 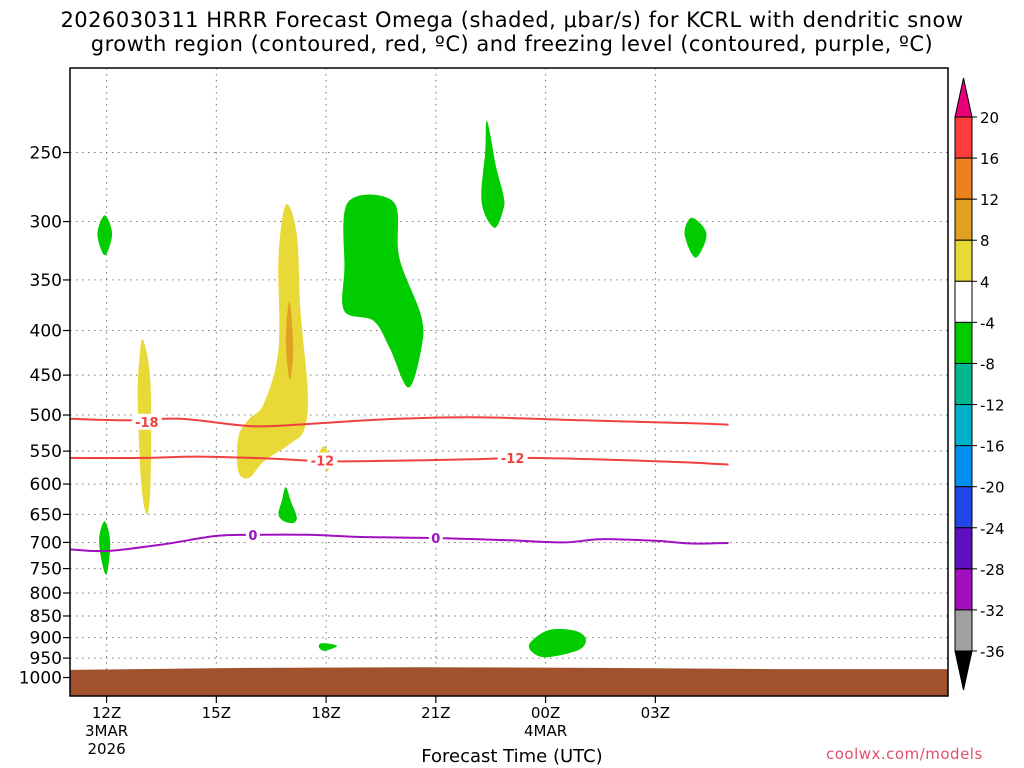 I want to click on y-tick-label: 800, so click(x=46, y=594).